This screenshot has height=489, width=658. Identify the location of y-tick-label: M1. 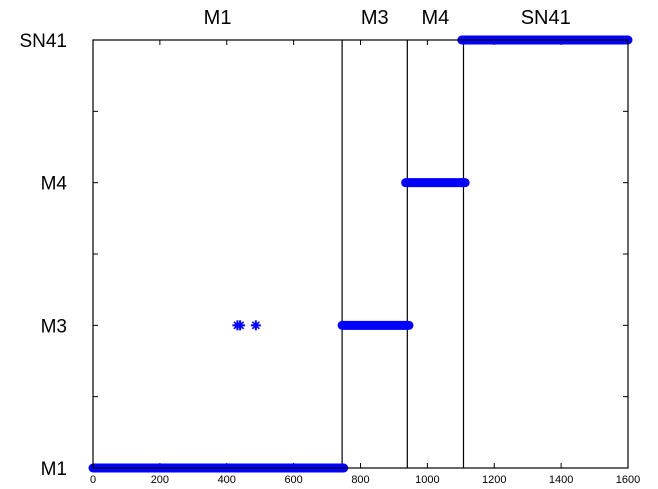
(54, 469).